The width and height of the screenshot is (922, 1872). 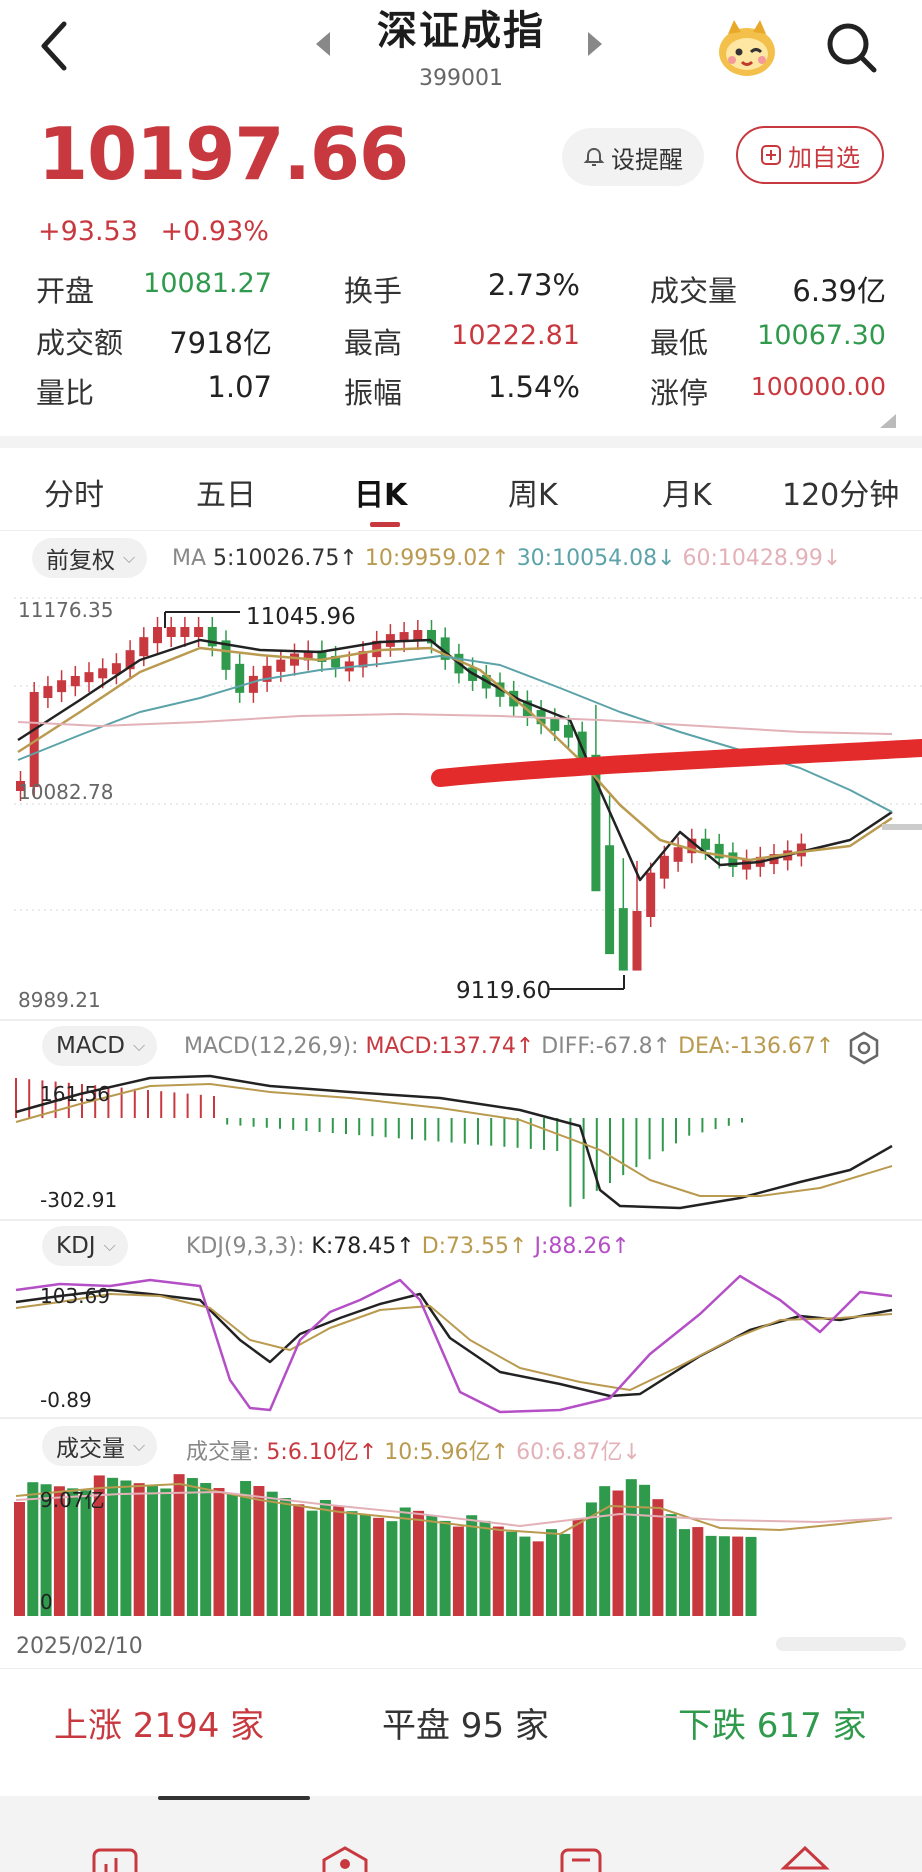 What do you see at coordinates (595, 44) in the screenshot?
I see `next-index-arrow-icon` at bounding box center [595, 44].